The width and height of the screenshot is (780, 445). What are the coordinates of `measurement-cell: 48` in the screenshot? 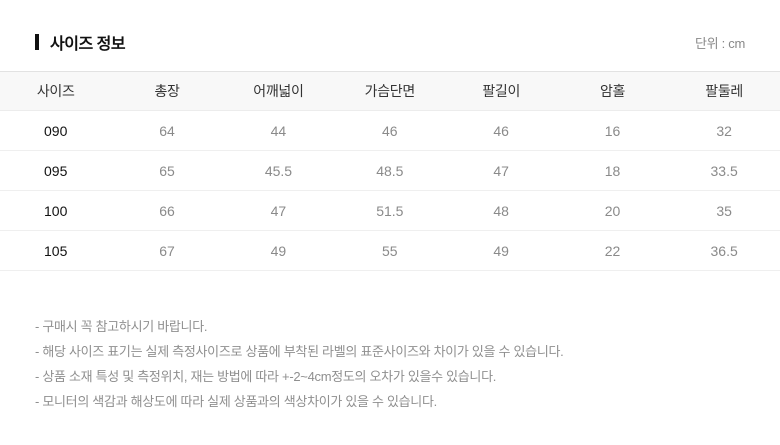 It's located at (501, 210).